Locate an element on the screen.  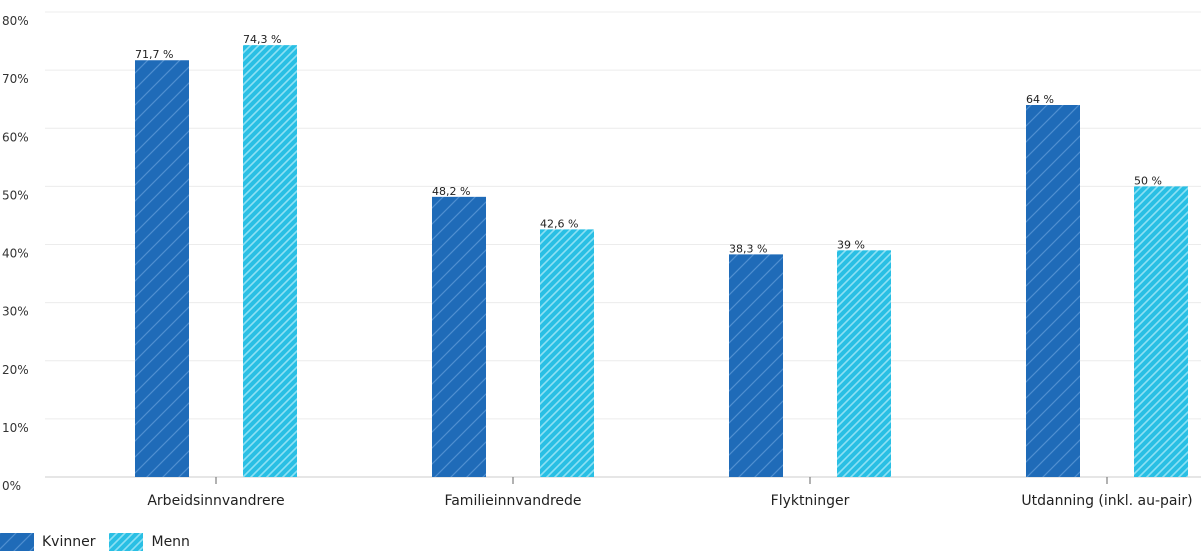
data-label: 42,6 % is located at coordinates (559, 223).